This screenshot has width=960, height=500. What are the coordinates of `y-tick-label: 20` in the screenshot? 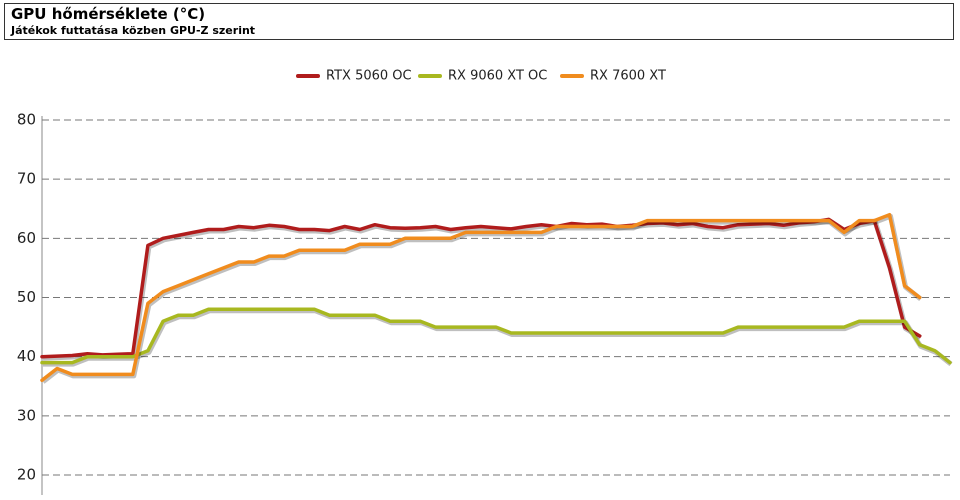 It's located at (26, 475).